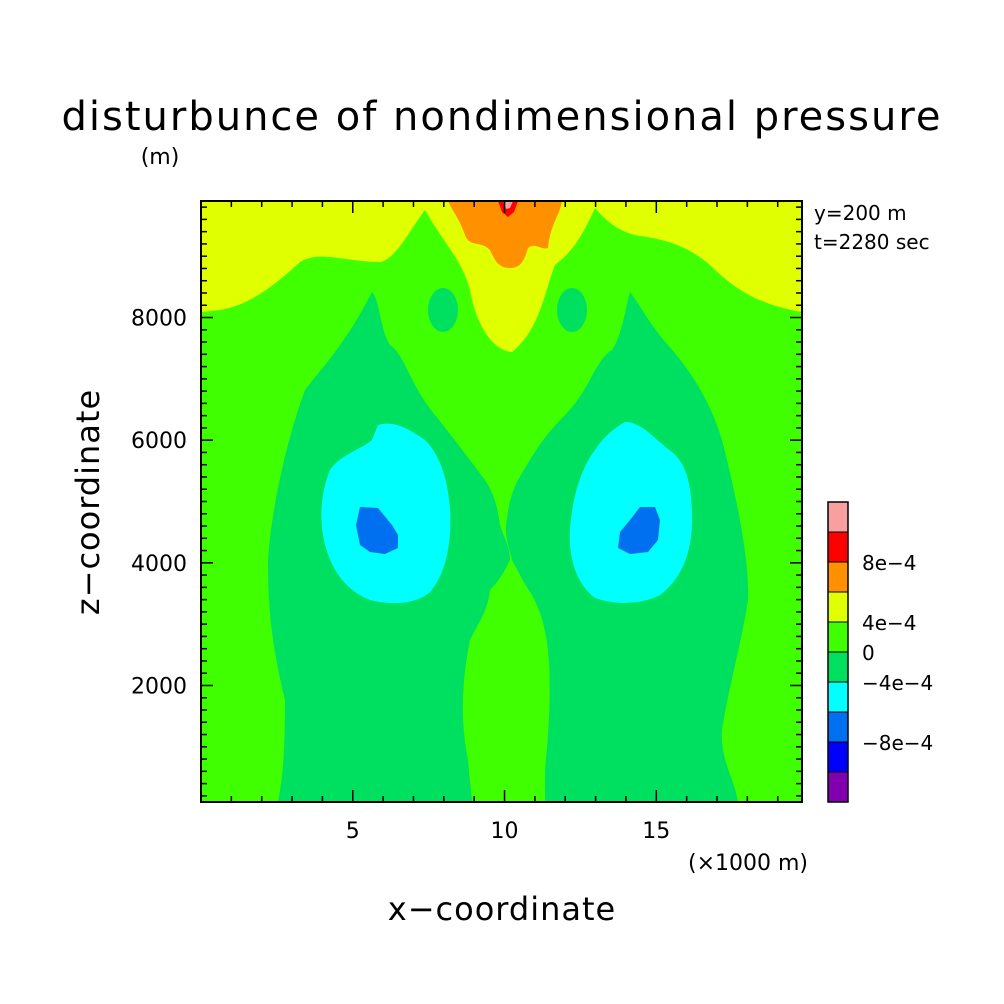  What do you see at coordinates (868, 653) in the screenshot?
I see `colorbar-label: 0` at bounding box center [868, 653].